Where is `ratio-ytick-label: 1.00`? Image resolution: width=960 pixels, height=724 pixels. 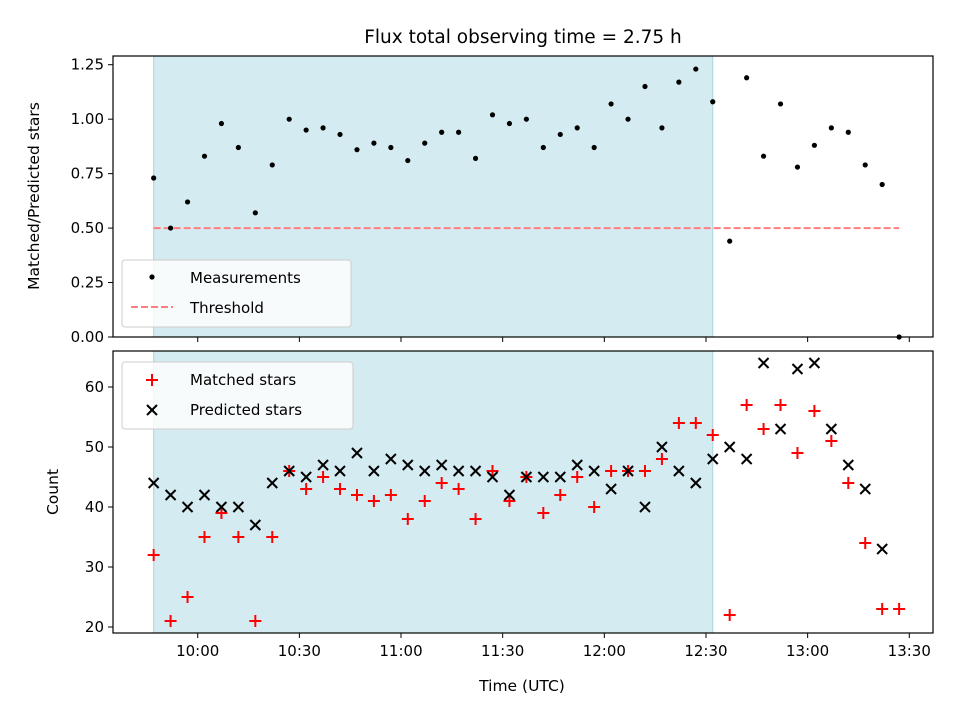 ratio-ytick-label: 1.00 is located at coordinates (87, 119).